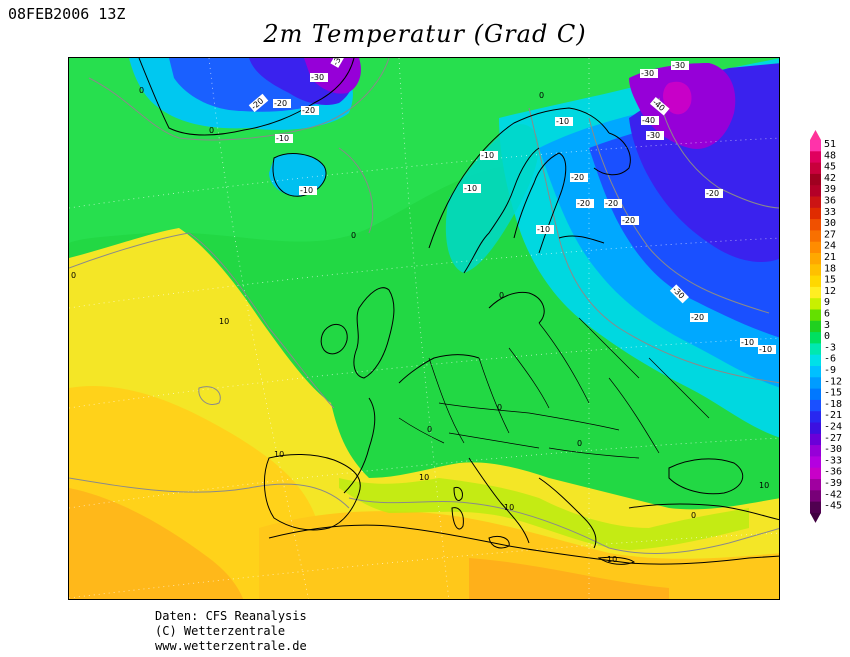 The height and width of the screenshot is (657, 850). I want to click on legend-label: 18, so click(830, 268).